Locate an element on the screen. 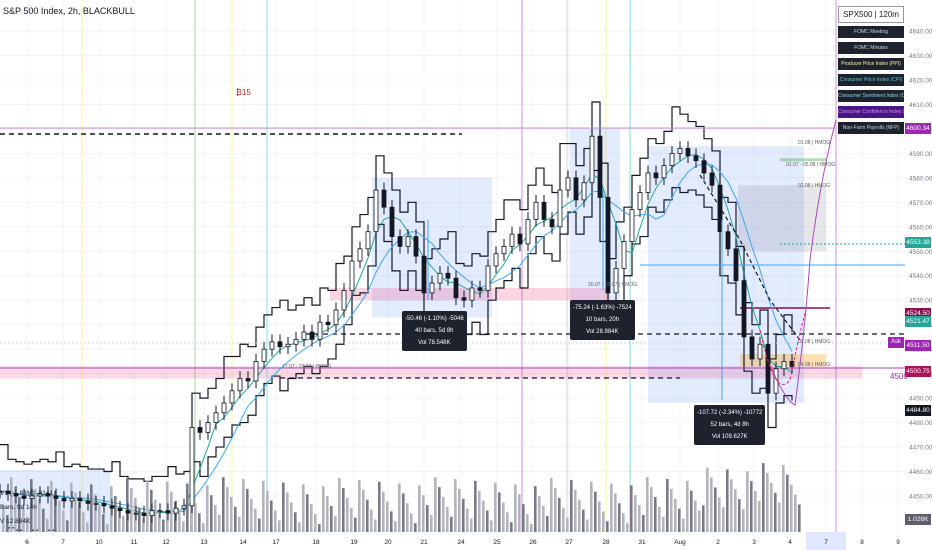 The height and width of the screenshot is (550, 932). price-tag: 4511.50 is located at coordinates (918, 345).